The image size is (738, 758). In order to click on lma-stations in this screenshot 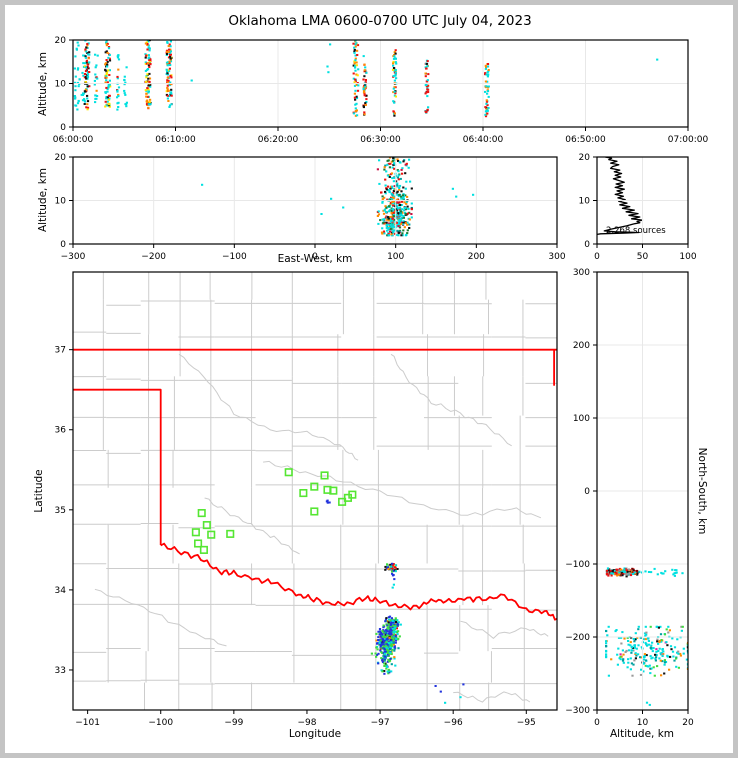, I will do `click(293, 519)`.